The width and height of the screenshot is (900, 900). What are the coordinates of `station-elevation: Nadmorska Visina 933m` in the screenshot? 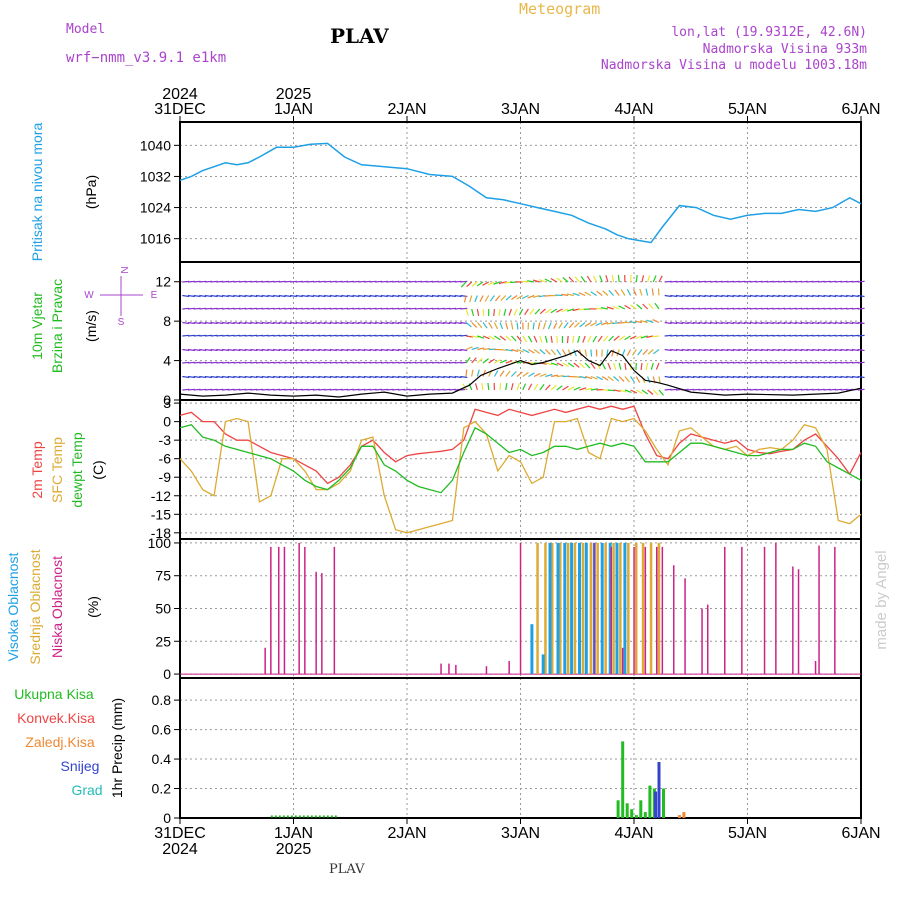 It's located at (784, 49).